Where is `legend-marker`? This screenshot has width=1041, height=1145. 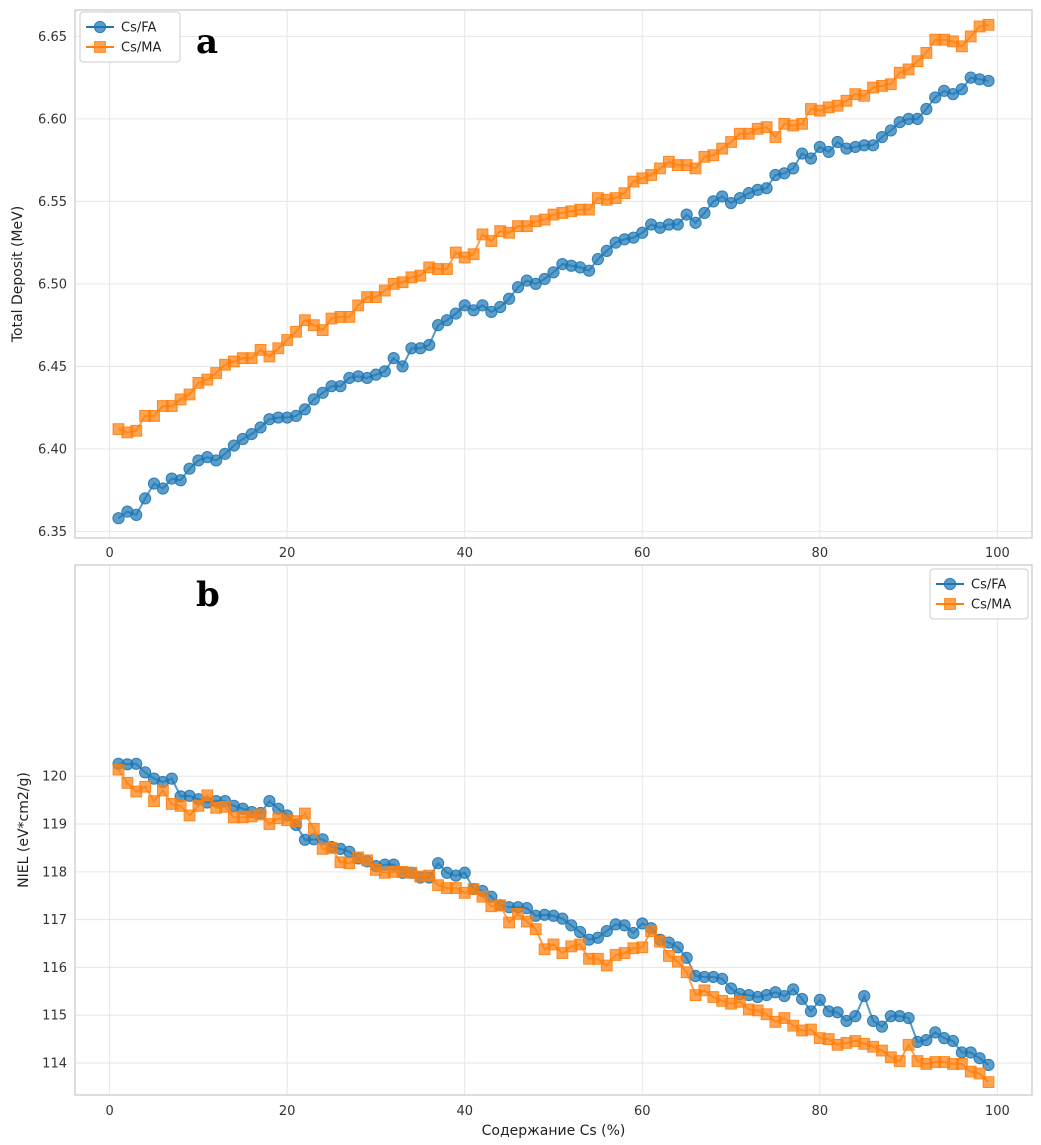 legend-marker is located at coordinates (100, 47).